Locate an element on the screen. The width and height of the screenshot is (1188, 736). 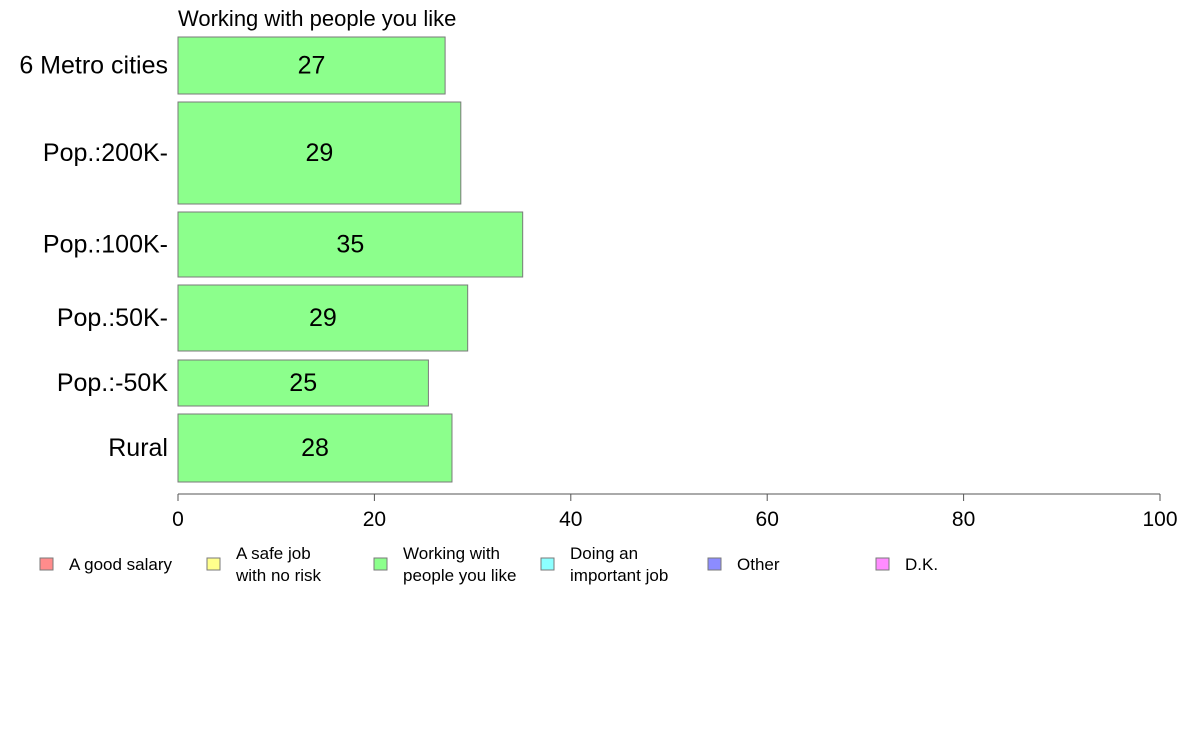
category-label: Pop.:-50K is located at coordinates (113, 383).